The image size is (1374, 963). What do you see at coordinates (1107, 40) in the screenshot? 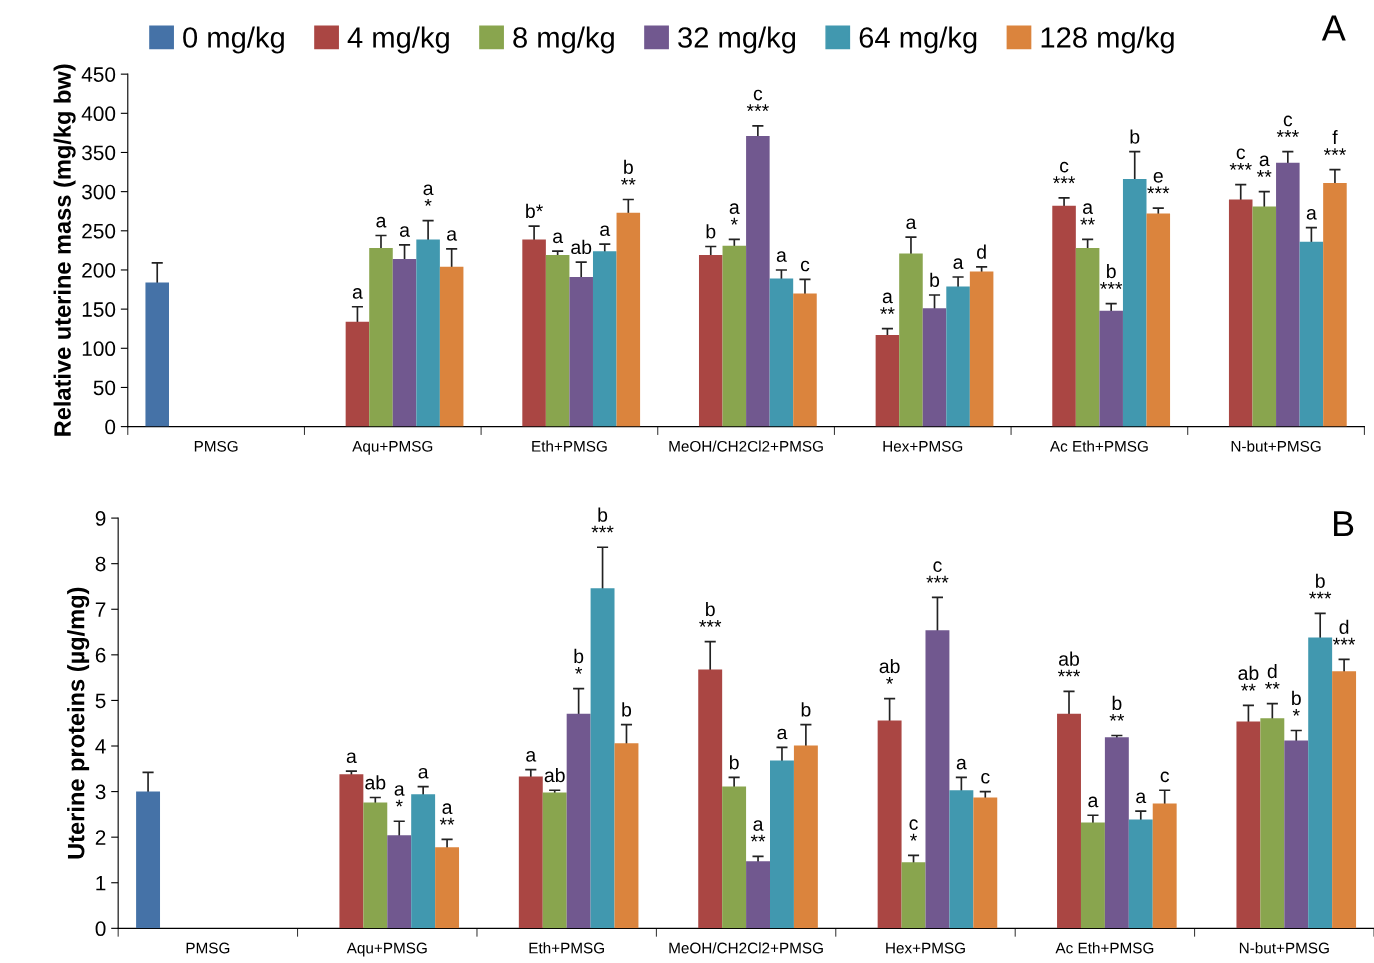
I see `legend-label: 128 mg/kg` at bounding box center [1107, 40].